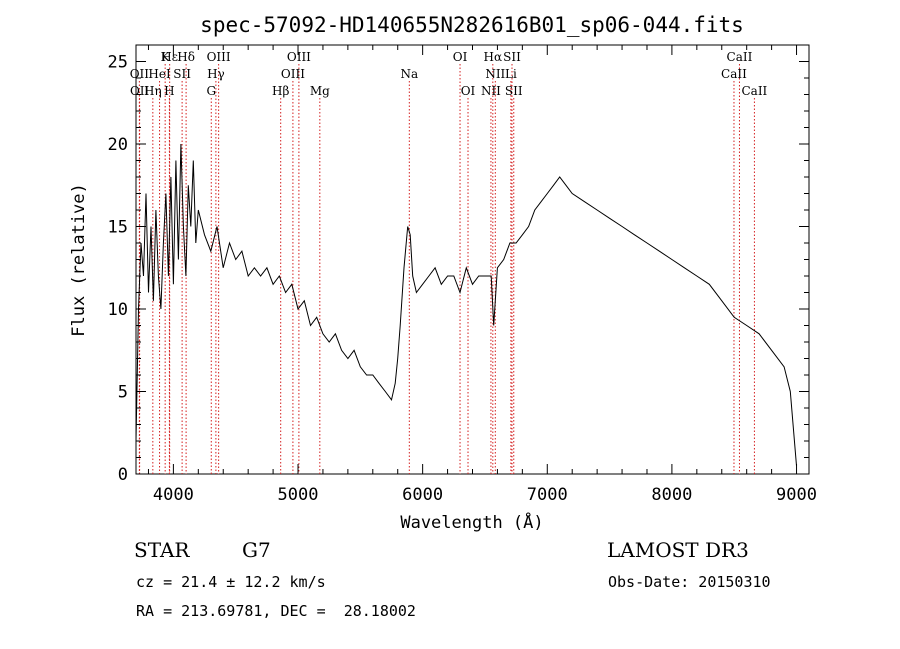 The image size is (900, 649). I want to click on x-tick-label: 6000, so click(422, 495).